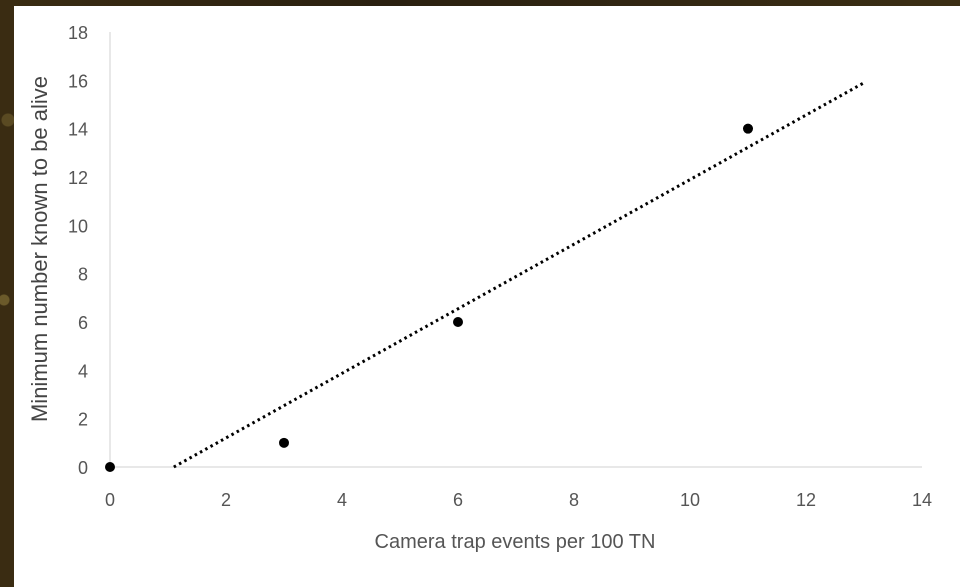 The image size is (960, 587). I want to click on x-axis-label: Camera trap events per 100 TN, so click(515, 542).